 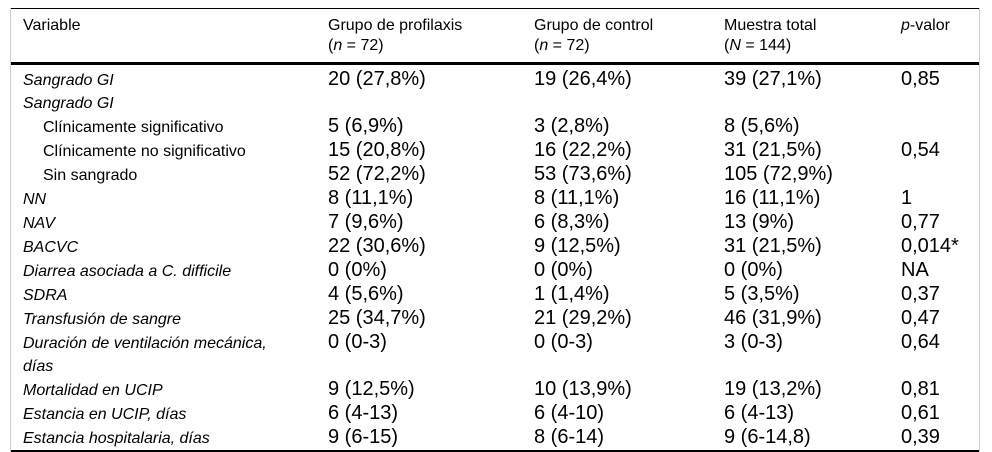 What do you see at coordinates (762, 126) in the screenshot?
I see `cell-total: 8 (5,6%)` at bounding box center [762, 126].